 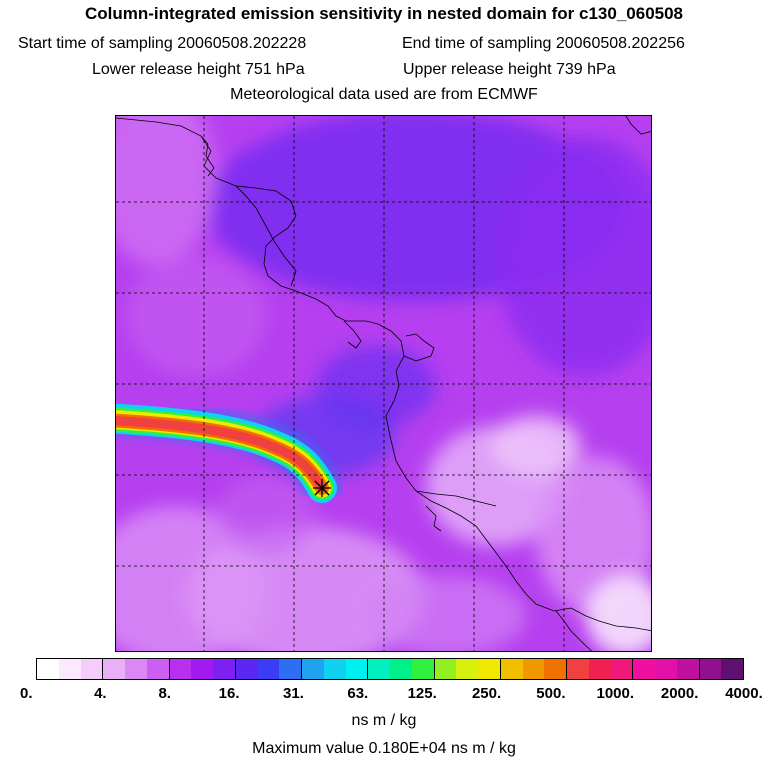 What do you see at coordinates (100, 693) in the screenshot?
I see `colorbar-tick-label: 4.` at bounding box center [100, 693].